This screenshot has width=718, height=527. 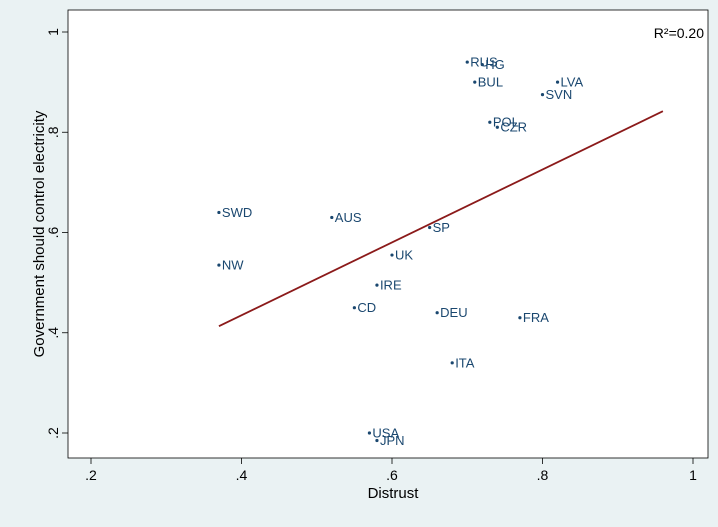 I want to click on y-tick-label: .8, so click(x=53, y=132).